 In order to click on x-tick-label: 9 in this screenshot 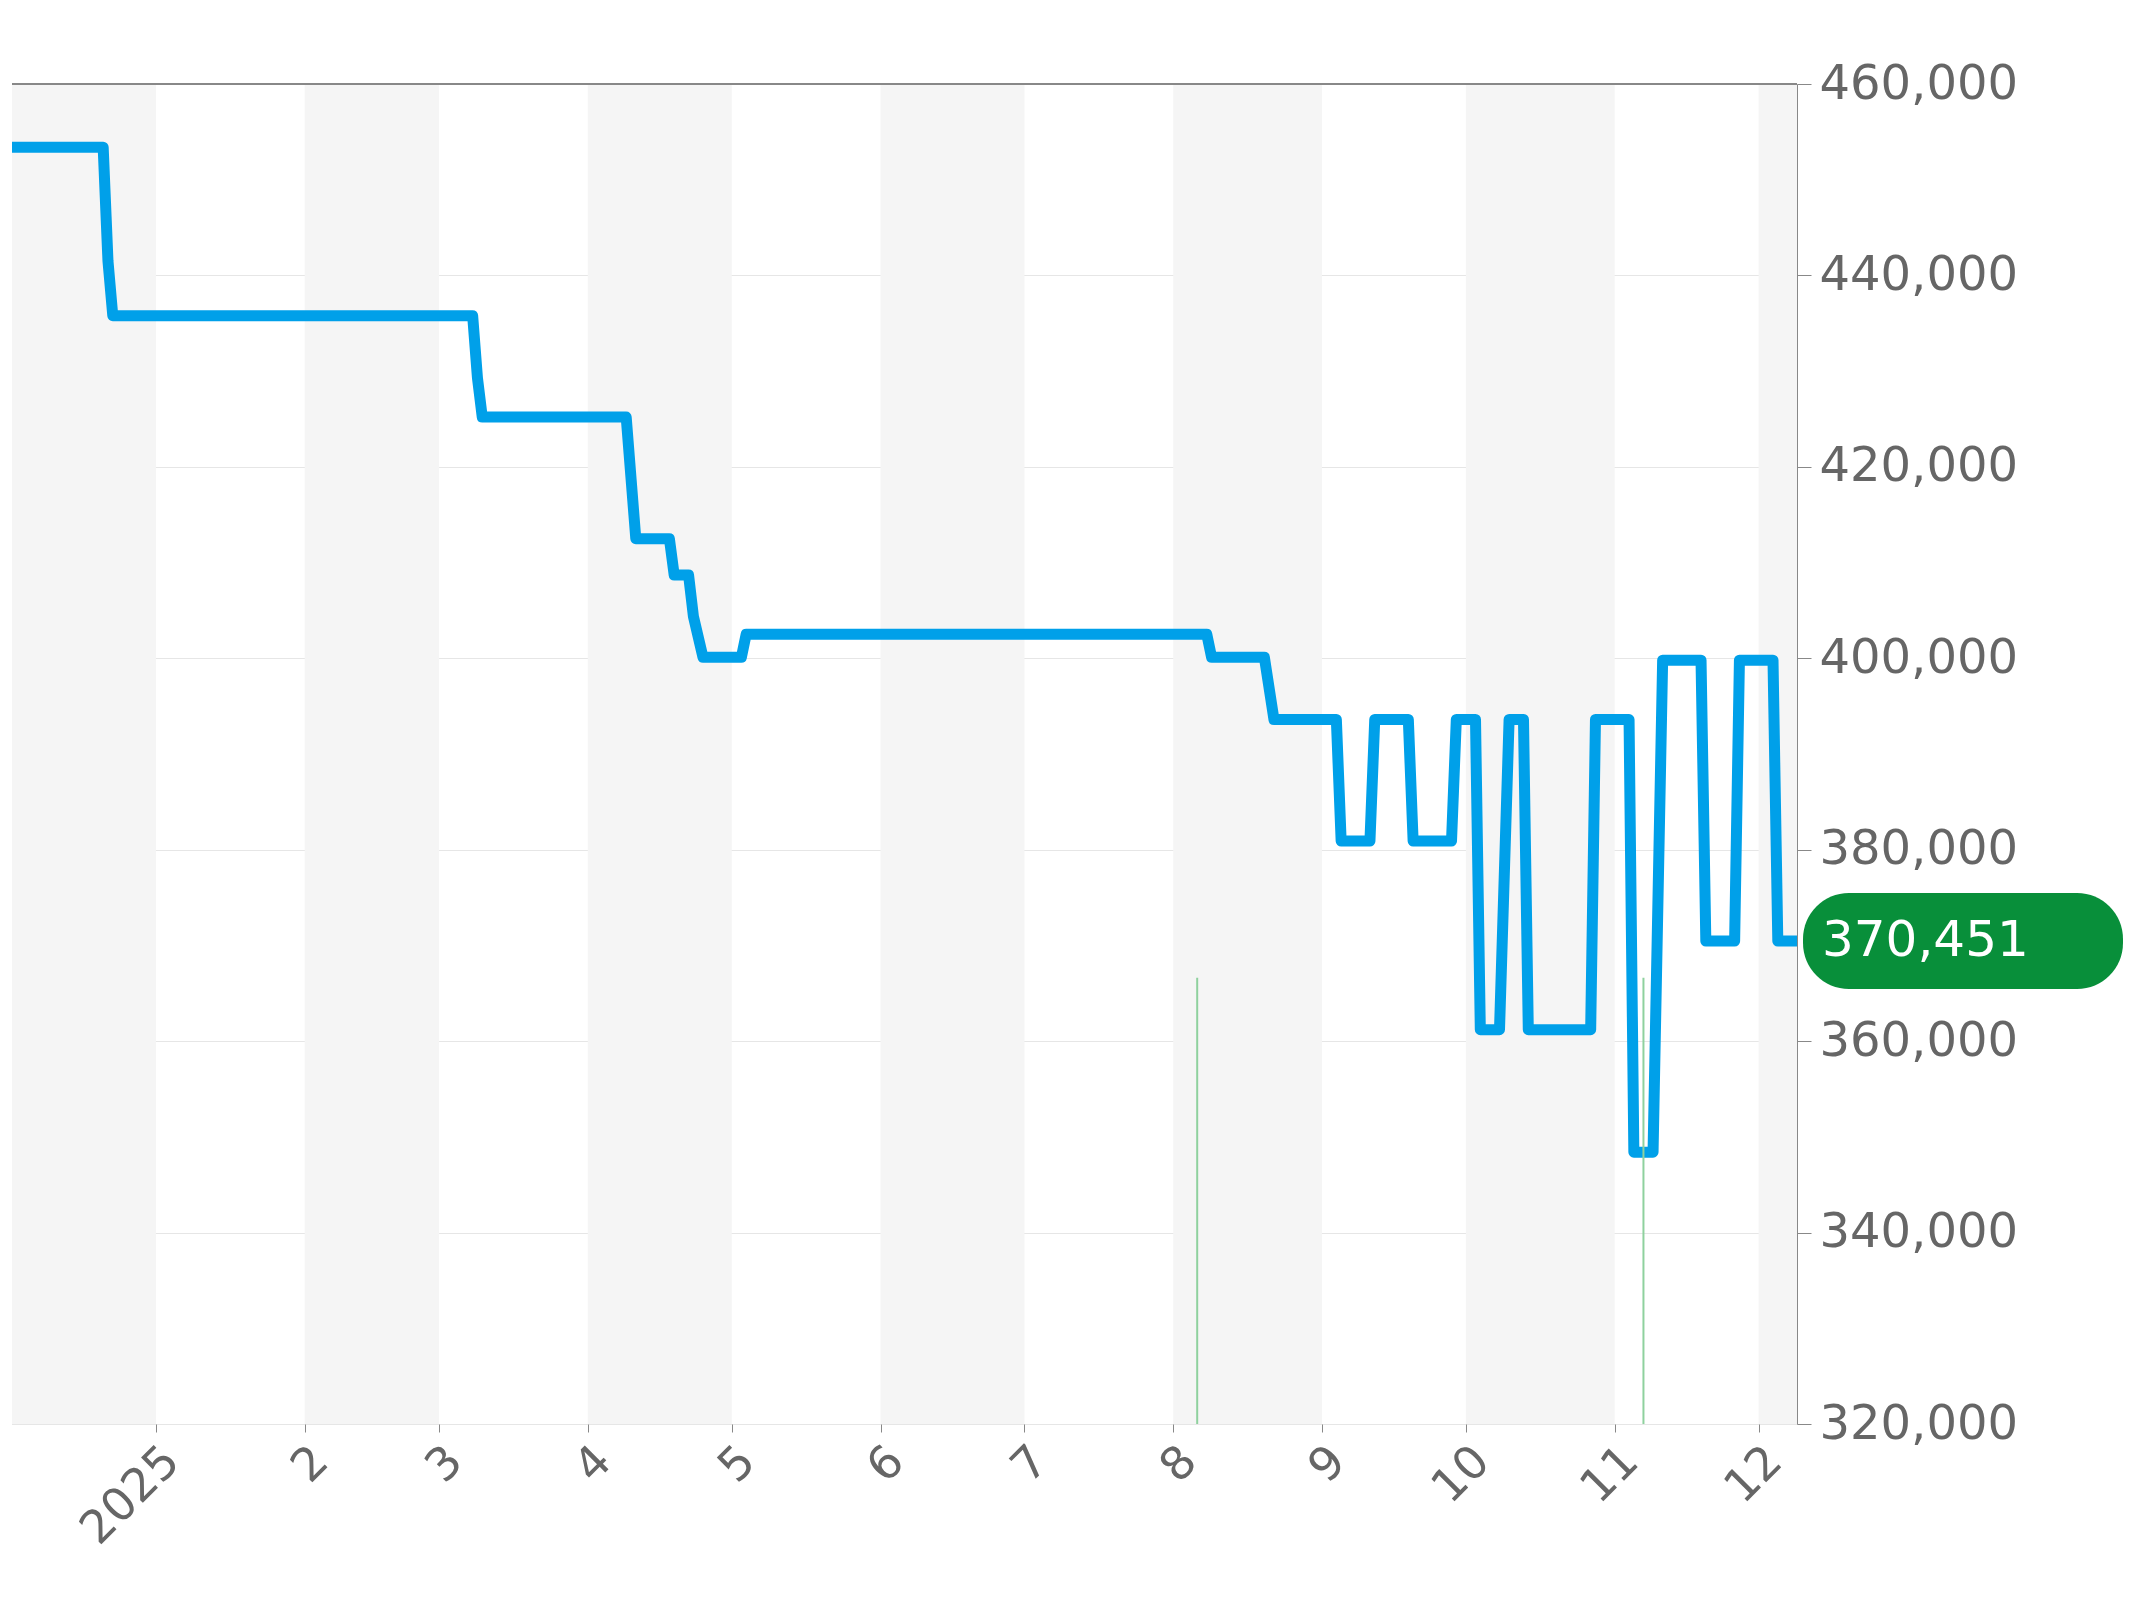, I will do `click(1326, 1463)`.